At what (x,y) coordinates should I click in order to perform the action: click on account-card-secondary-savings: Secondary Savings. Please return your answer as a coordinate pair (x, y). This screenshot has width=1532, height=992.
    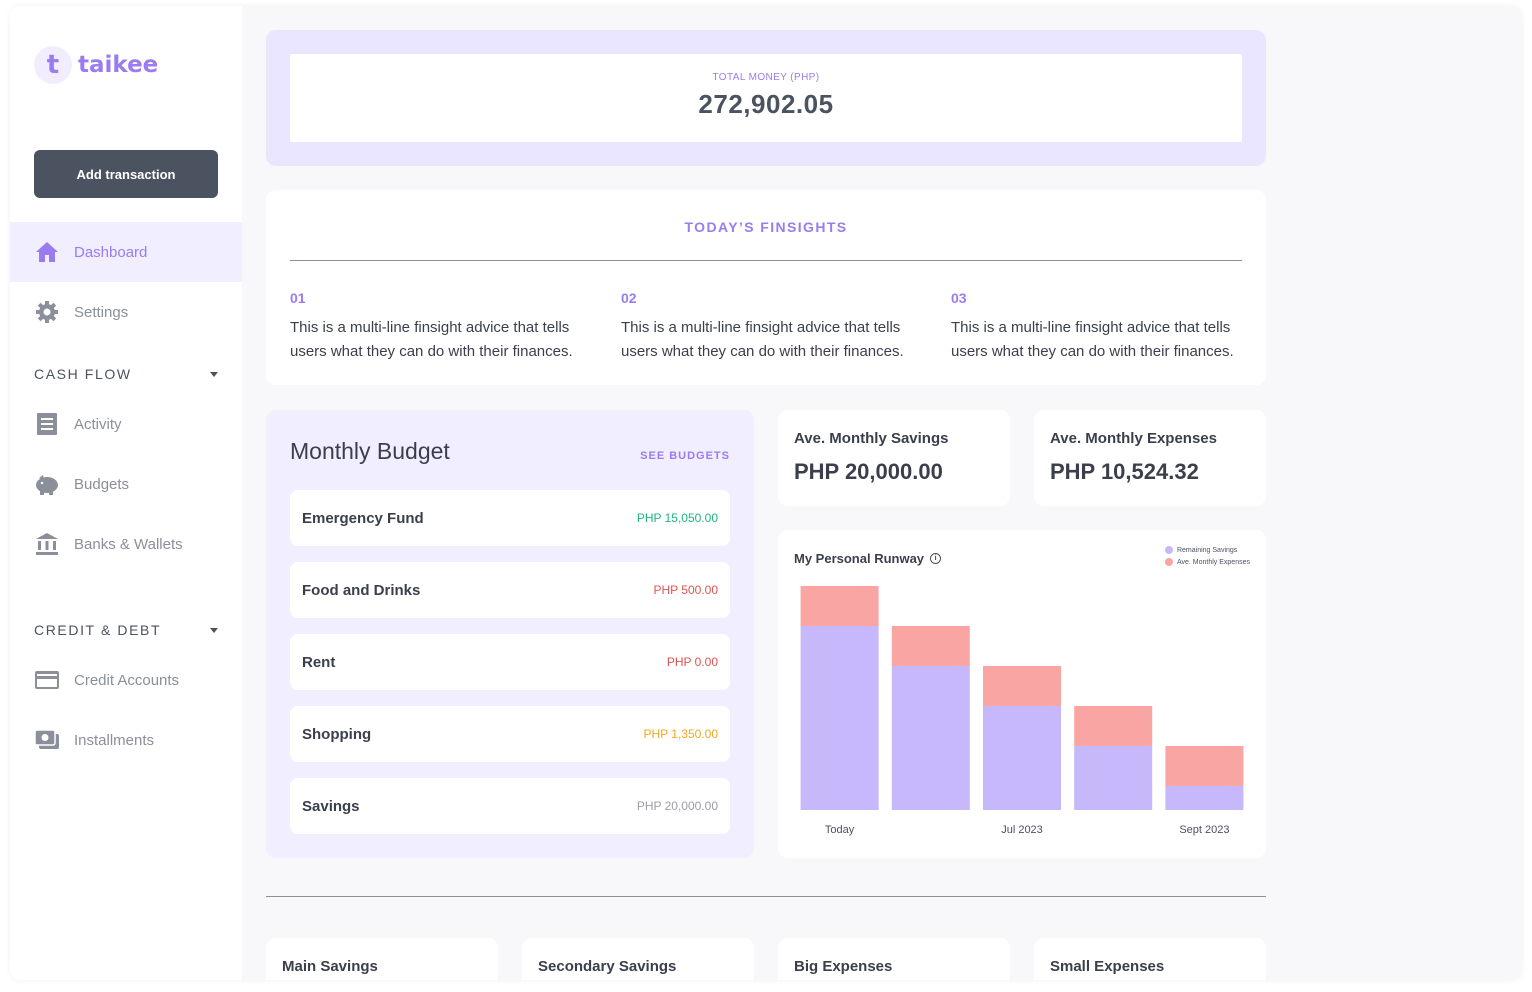
    Looking at the image, I should click on (638, 959).